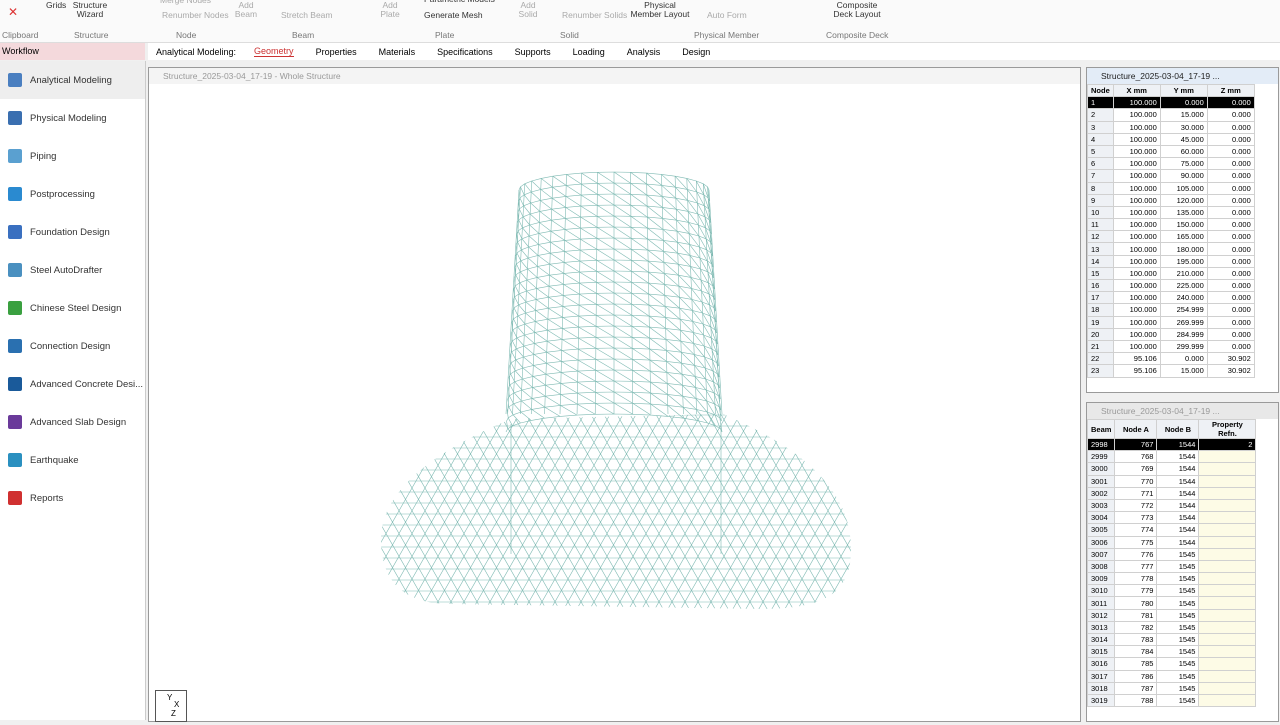  I want to click on ribbon-button: Structure Wizard, so click(90, 9).